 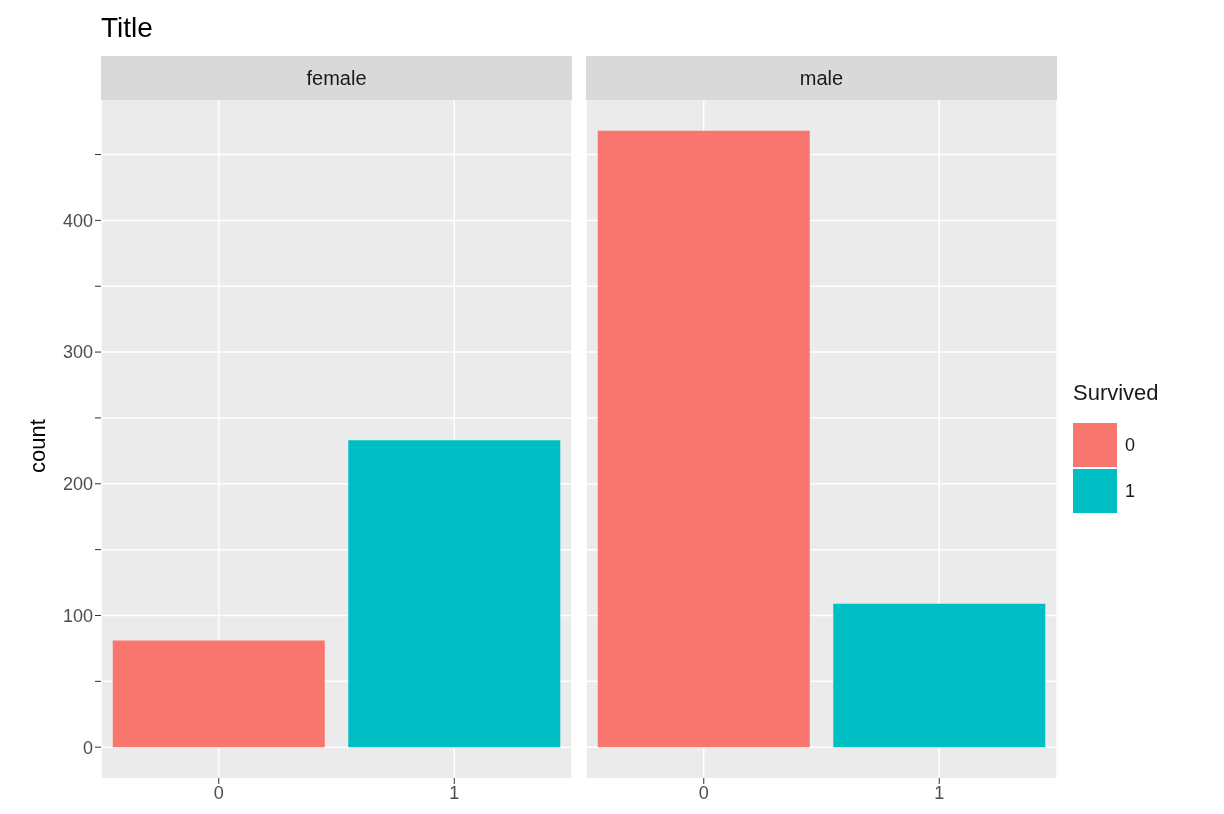 I want to click on y-tick-label: 100, so click(x=77, y=615).